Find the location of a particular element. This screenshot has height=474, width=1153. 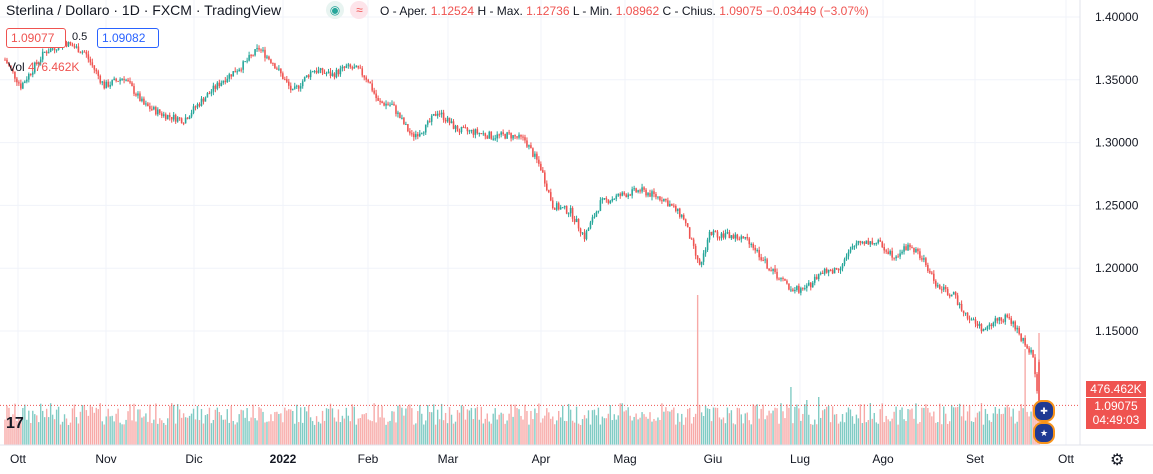

buy-price-button: 1.09082 is located at coordinates (128, 38).